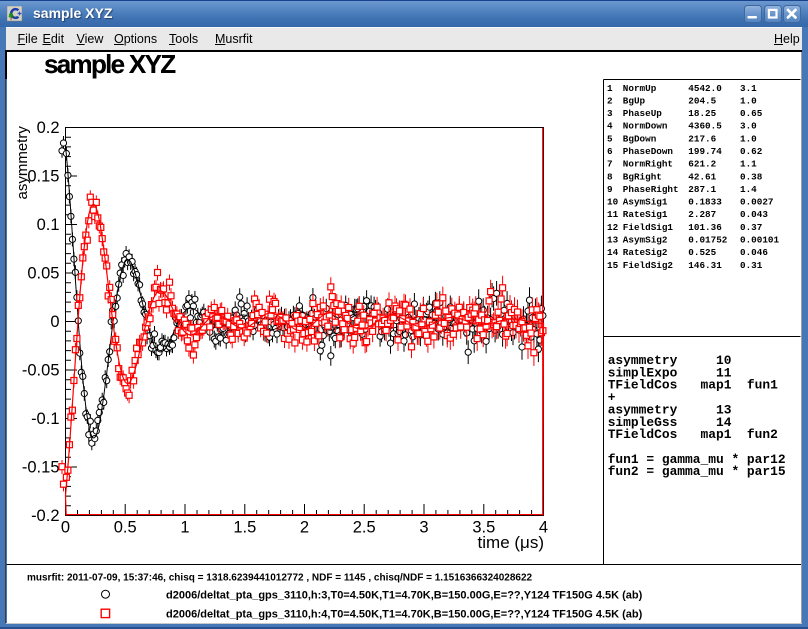 Image resolution: width=808 pixels, height=629 pixels. I want to click on svg-text: 3.1, so click(748, 88).